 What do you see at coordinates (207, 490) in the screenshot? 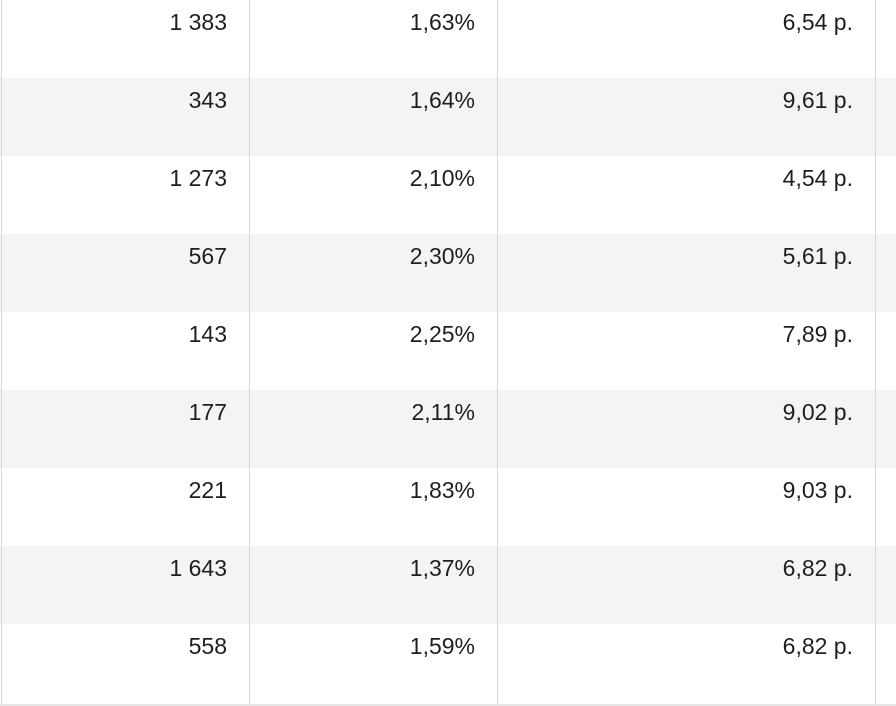
I see `table-cell-count: 221` at bounding box center [207, 490].